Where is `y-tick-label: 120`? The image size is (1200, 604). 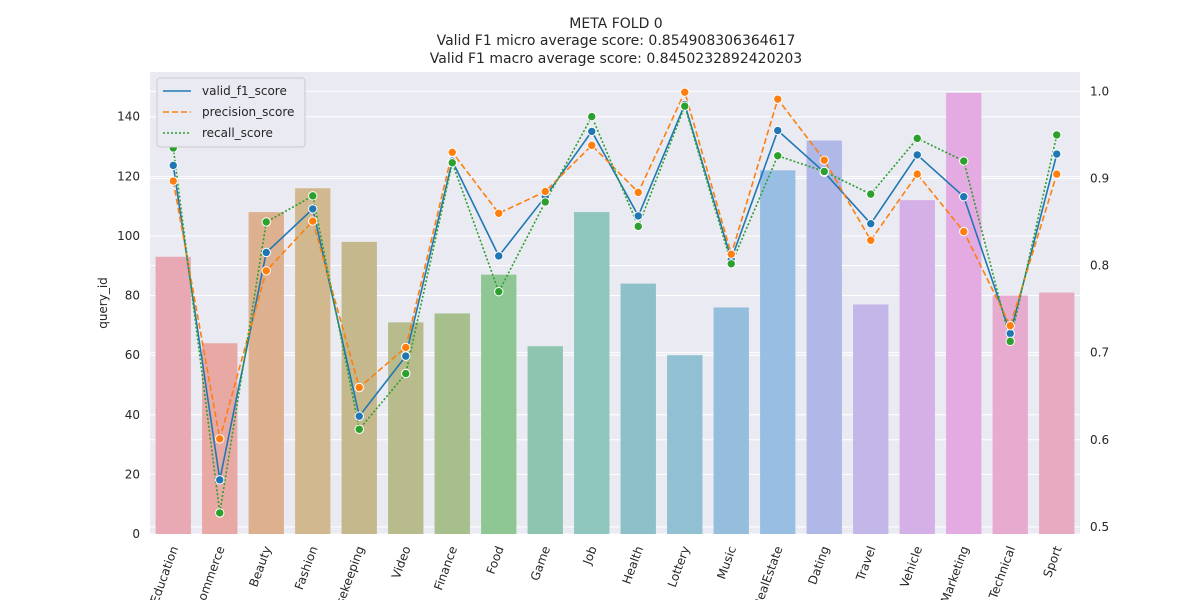 y-tick-label: 120 is located at coordinates (128, 176).